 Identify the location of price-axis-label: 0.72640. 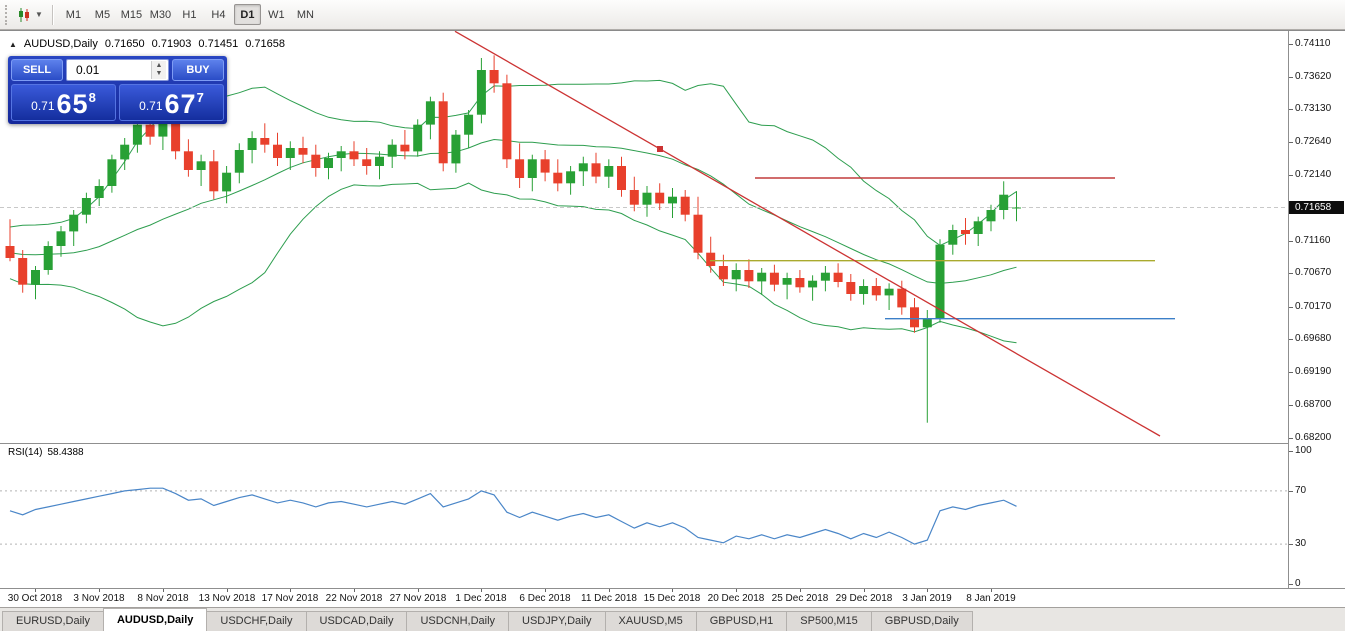
(1313, 141).